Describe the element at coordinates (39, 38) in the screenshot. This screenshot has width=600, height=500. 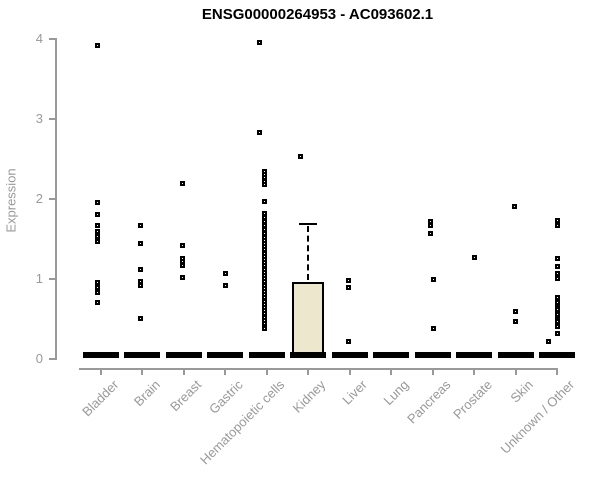
I see `y-tick-label: 4` at that location.